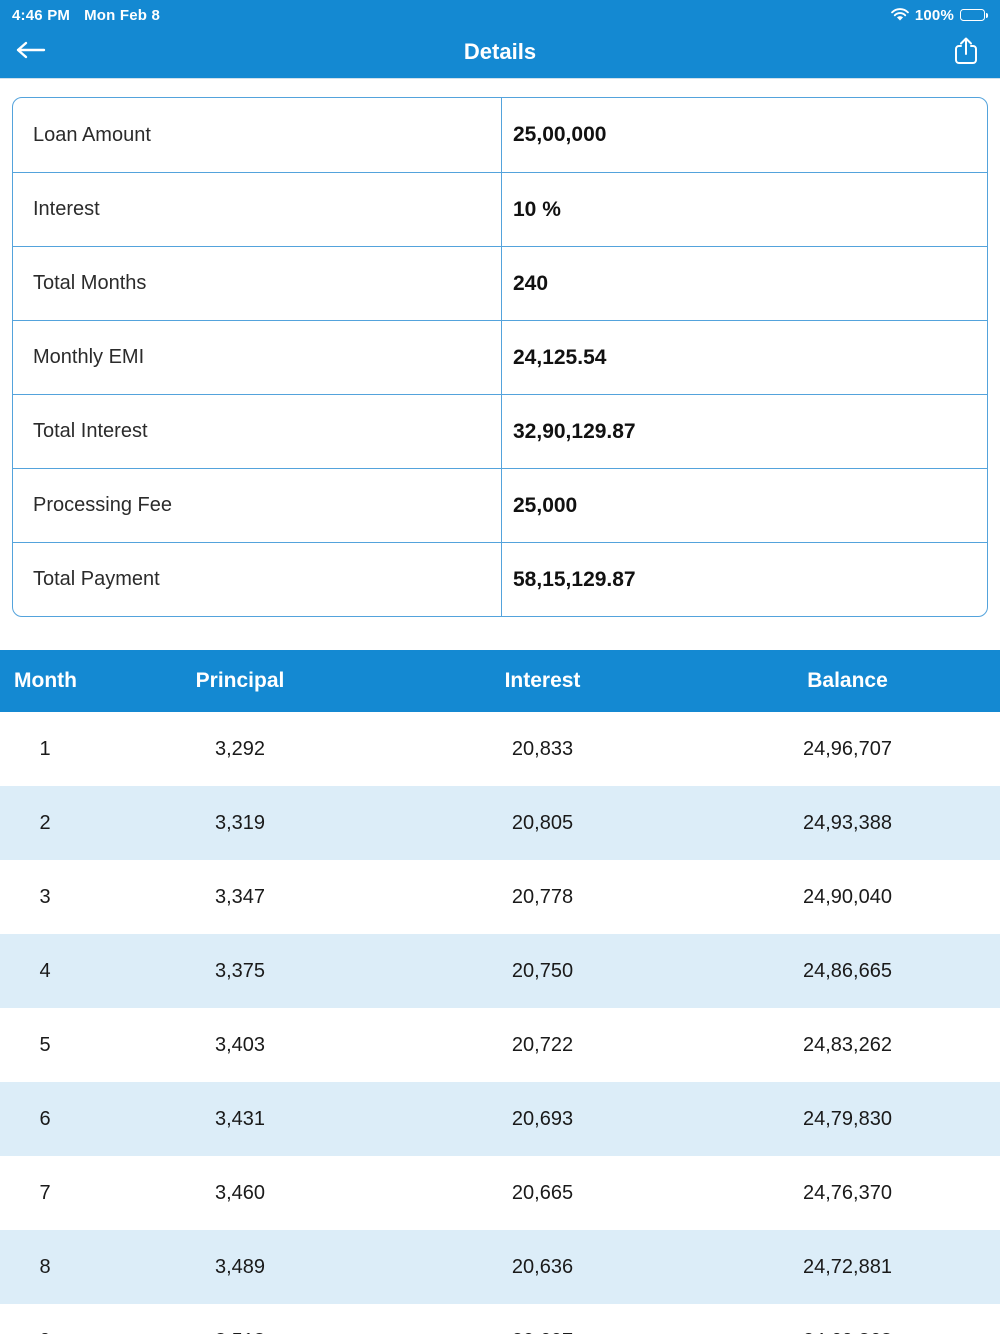  I want to click on back-button, so click(31, 52).